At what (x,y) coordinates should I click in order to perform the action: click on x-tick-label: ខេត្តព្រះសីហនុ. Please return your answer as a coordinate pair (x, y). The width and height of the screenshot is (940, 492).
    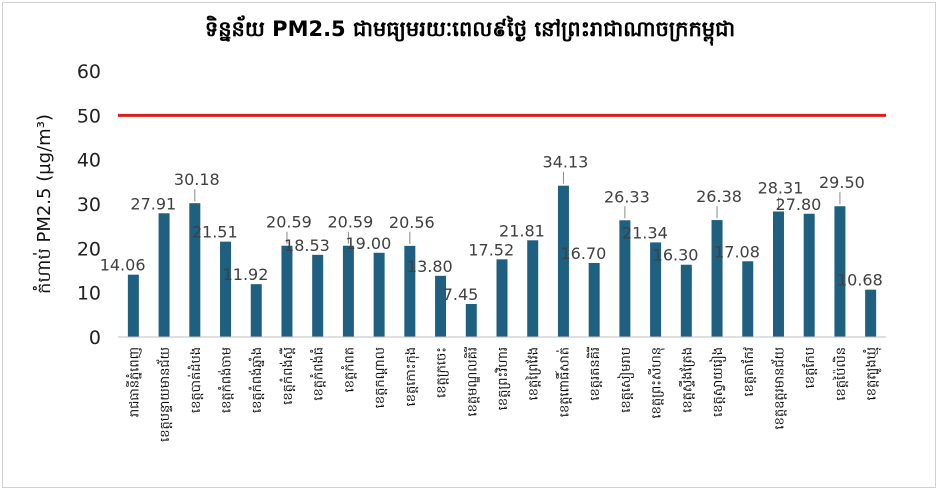
    Looking at the image, I should click on (657, 382).